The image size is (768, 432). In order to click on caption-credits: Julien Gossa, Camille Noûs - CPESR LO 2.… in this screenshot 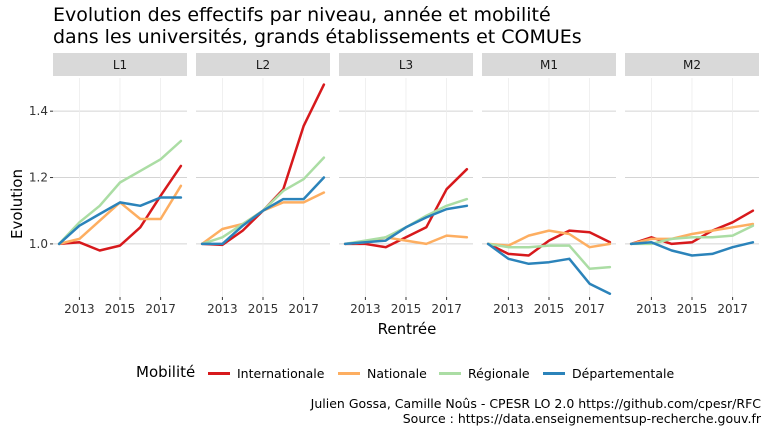, I will do `click(535, 403)`.